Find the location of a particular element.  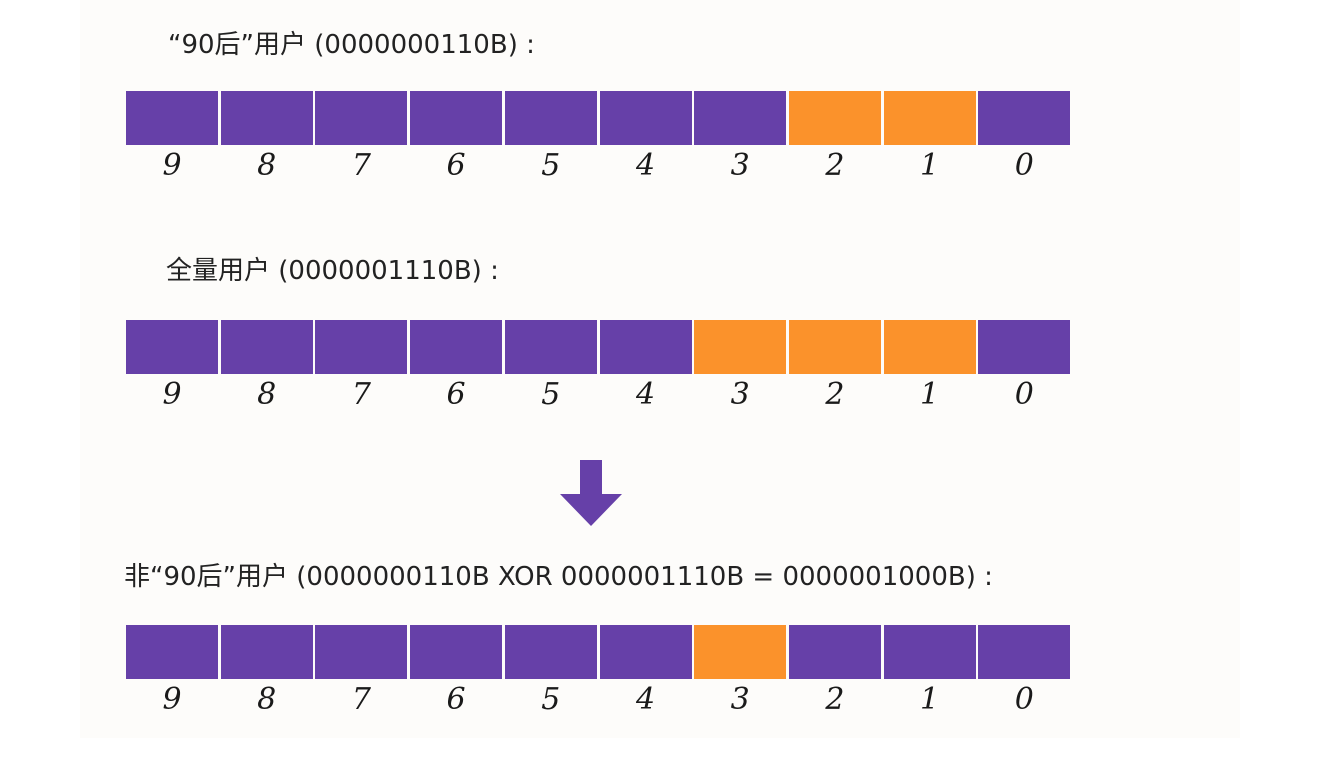

row-label-all-users: 全量用户 (0000001110B) : is located at coordinates (332, 271).